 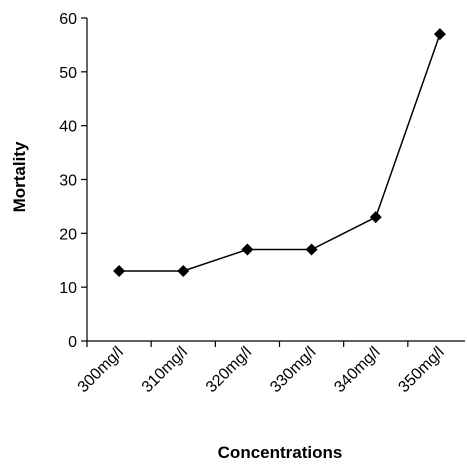 I want to click on y-tick-label: 10, so click(x=68, y=288).